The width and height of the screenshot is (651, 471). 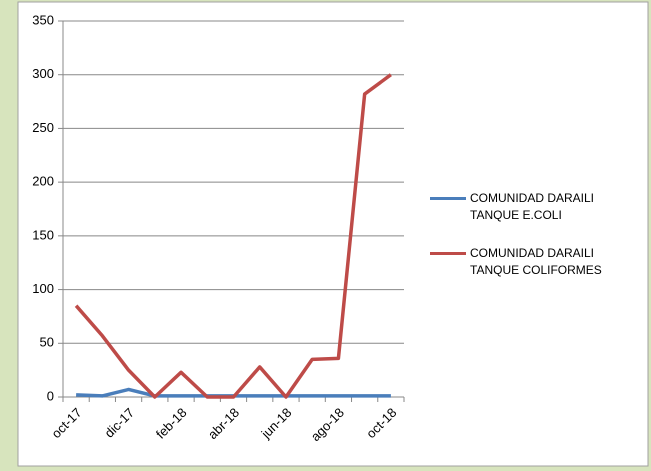 What do you see at coordinates (50, 395) in the screenshot?
I see `y-tick-label: 0` at bounding box center [50, 395].